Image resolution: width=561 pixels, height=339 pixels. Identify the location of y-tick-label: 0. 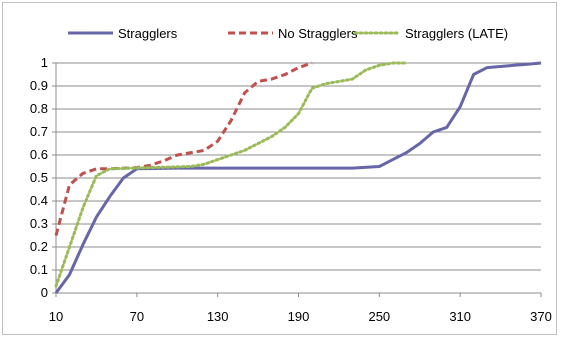
(44, 292).